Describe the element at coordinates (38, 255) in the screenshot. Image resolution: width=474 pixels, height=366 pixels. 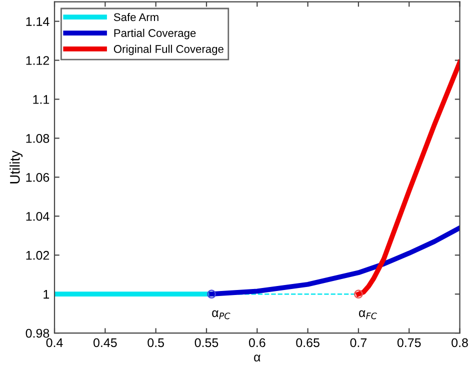
I see `y-tick-label: 1.02` at that location.